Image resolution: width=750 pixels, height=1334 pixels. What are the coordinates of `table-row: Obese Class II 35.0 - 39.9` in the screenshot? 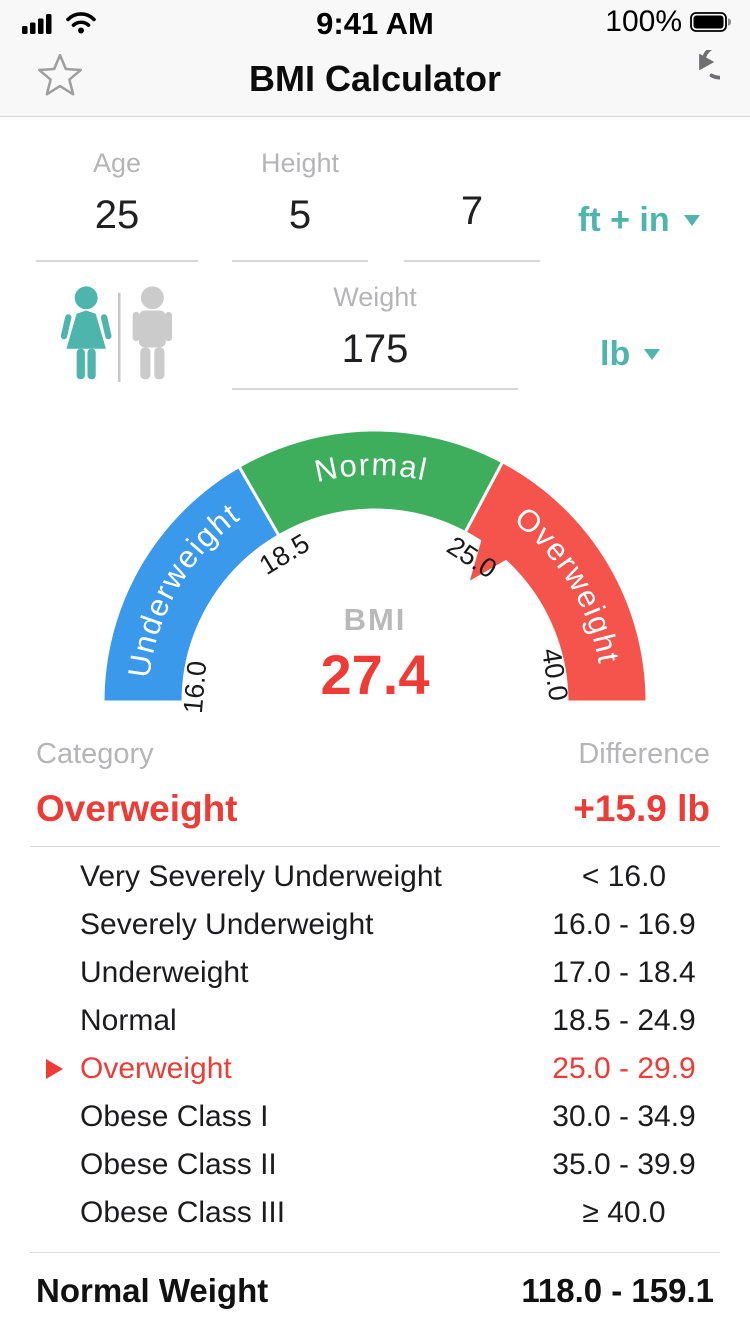 It's located at (375, 1165).